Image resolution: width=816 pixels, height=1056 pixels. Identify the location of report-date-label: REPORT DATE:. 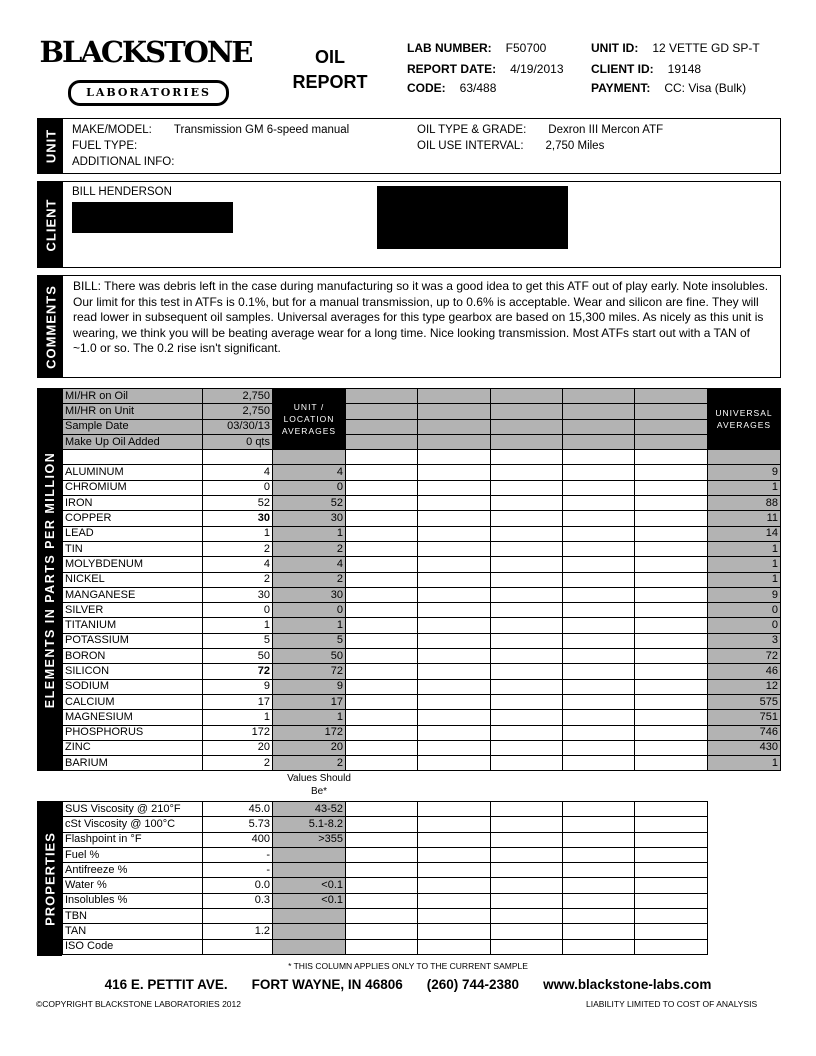
(452, 69).